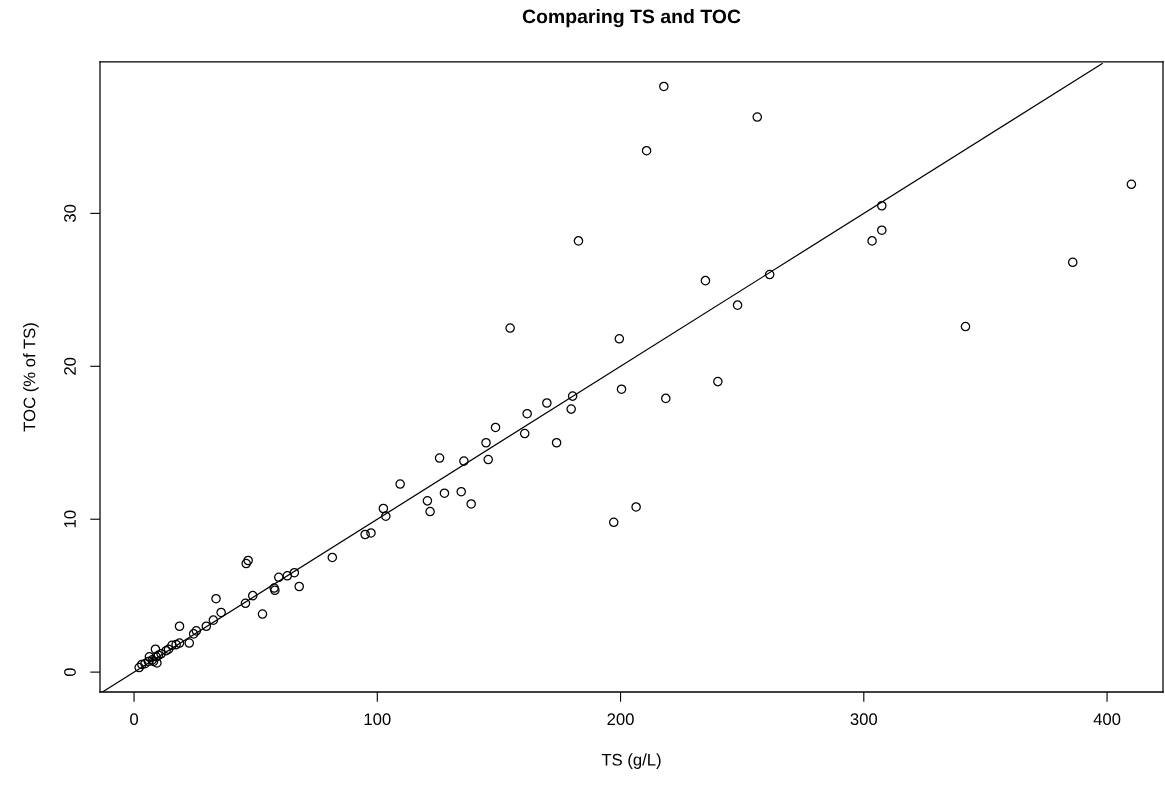 This screenshot has width=1165, height=791. I want to click on x-tick-label: 0, so click(134, 719).